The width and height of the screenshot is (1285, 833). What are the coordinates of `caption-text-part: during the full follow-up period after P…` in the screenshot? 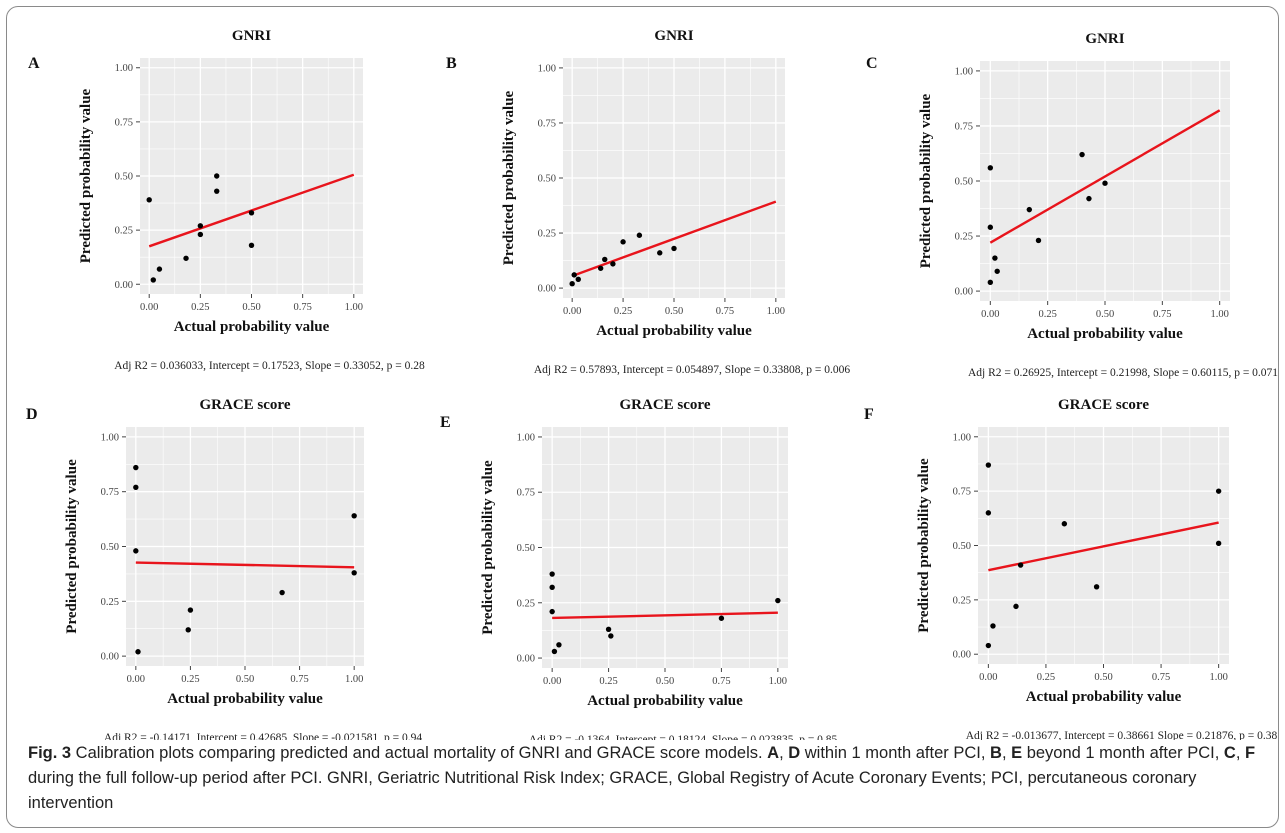 It's located at (612, 790).